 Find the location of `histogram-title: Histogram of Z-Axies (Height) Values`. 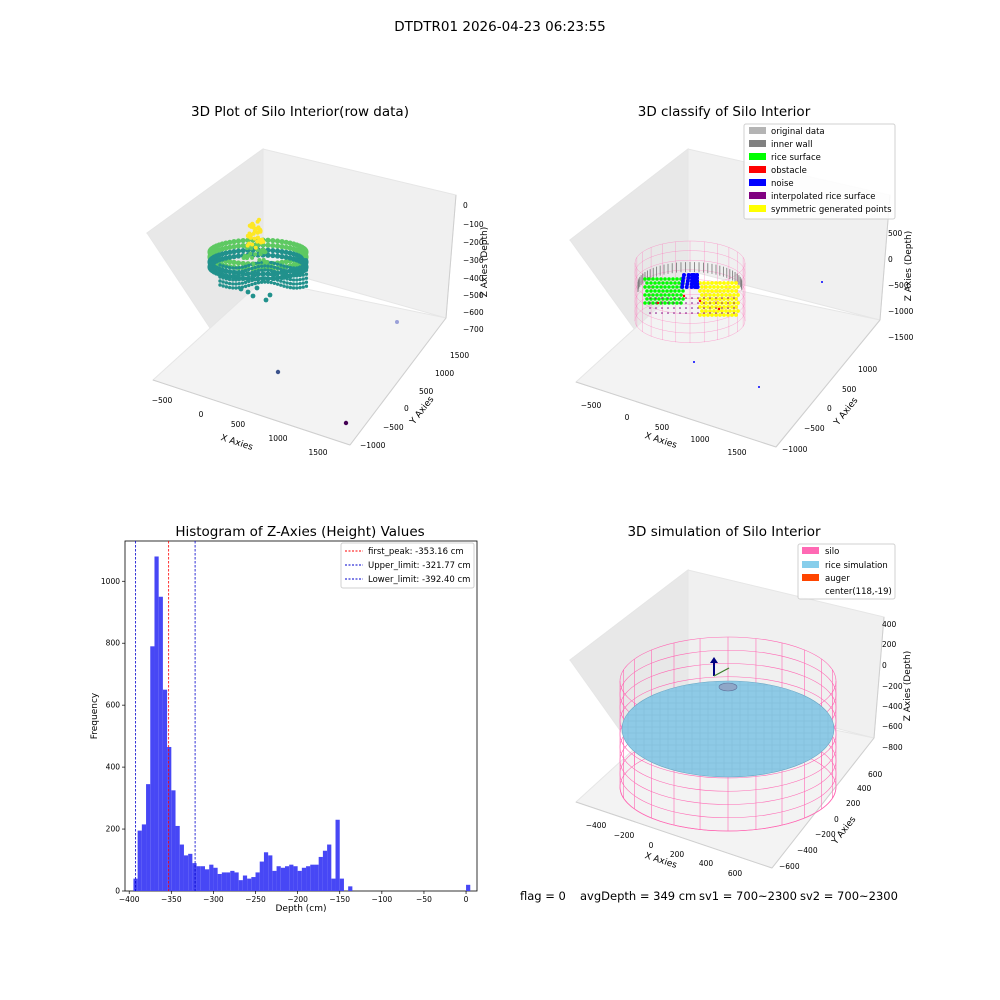

histogram-title: Histogram of Z-Axies (Height) Values is located at coordinates (299, 532).